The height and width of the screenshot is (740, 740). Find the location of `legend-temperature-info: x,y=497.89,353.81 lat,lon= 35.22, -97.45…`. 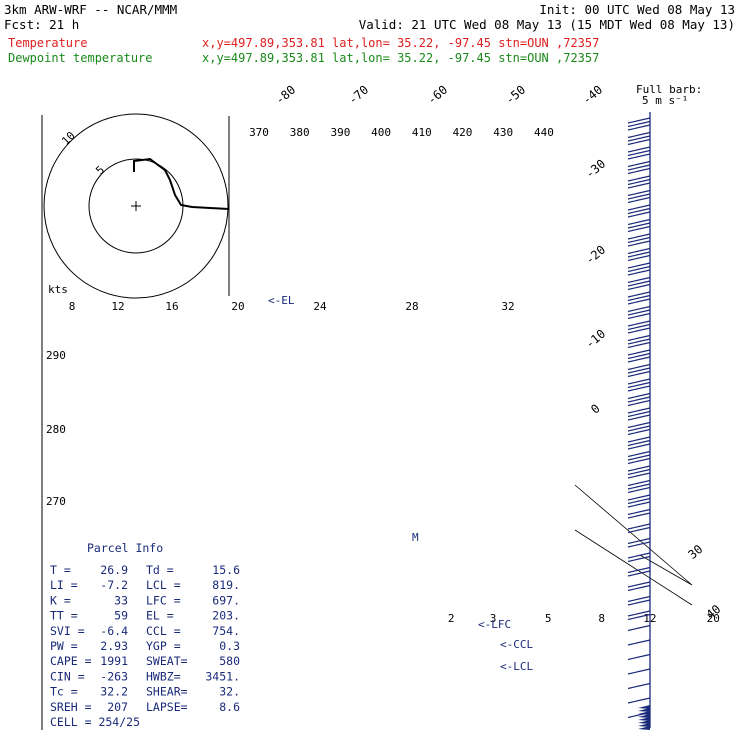

legend-temperature-info: x,y=497.89,353.81 lat,lon= 35.22, -97.45… is located at coordinates (400, 43).